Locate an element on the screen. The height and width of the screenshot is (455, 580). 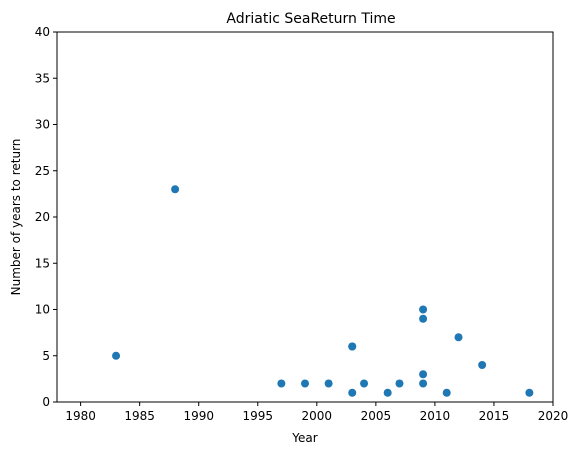
chart-title: Adriatic SeaReturn Time is located at coordinates (310, 19).